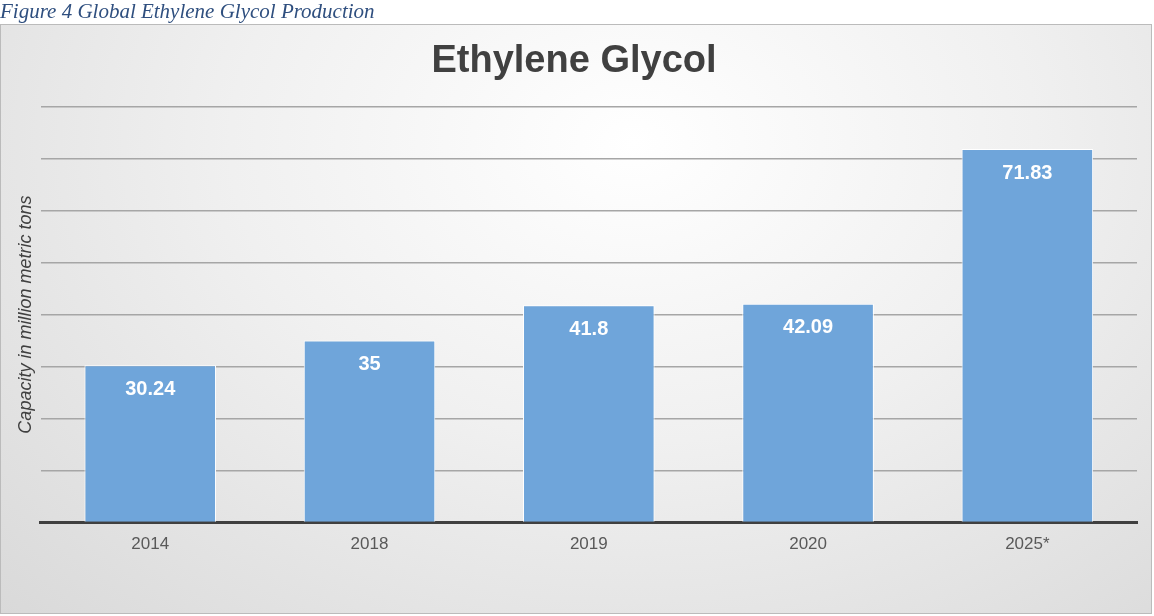 The image size is (1154, 616). Describe the element at coordinates (1027, 171) in the screenshot. I see `data-label: 71.83` at that location.